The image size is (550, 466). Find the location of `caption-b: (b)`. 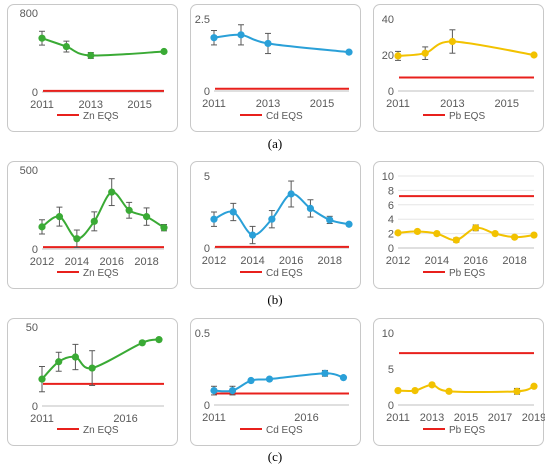

caption-b: (b) is located at coordinates (275, 299).